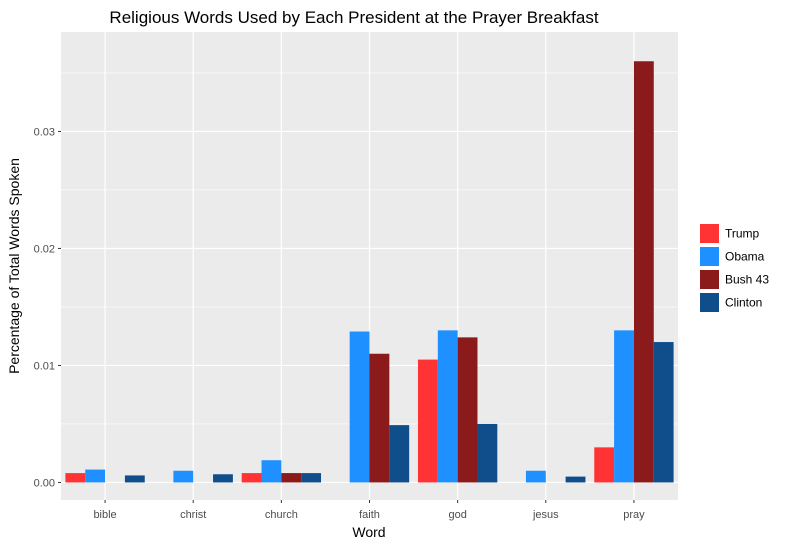 Image resolution: width=787 pixels, height=544 pixels. I want to click on x-tick-label: bible, so click(104, 515).